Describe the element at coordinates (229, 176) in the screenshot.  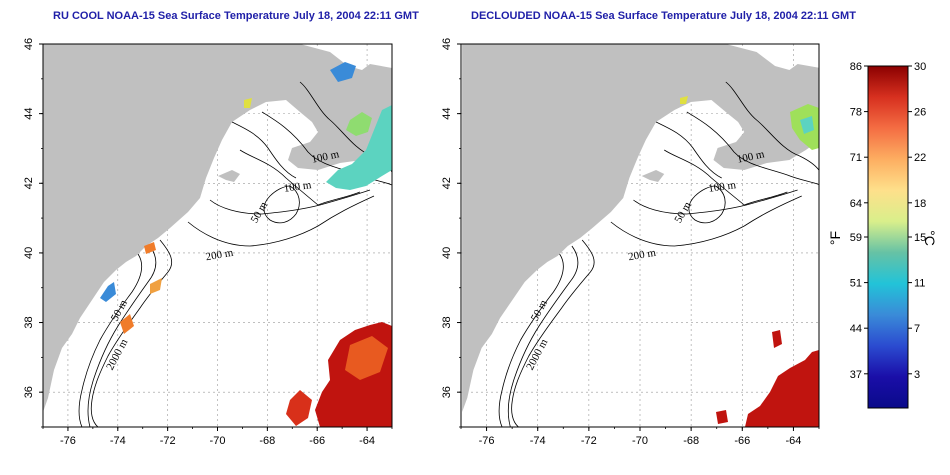
I see `cape-cod` at that location.